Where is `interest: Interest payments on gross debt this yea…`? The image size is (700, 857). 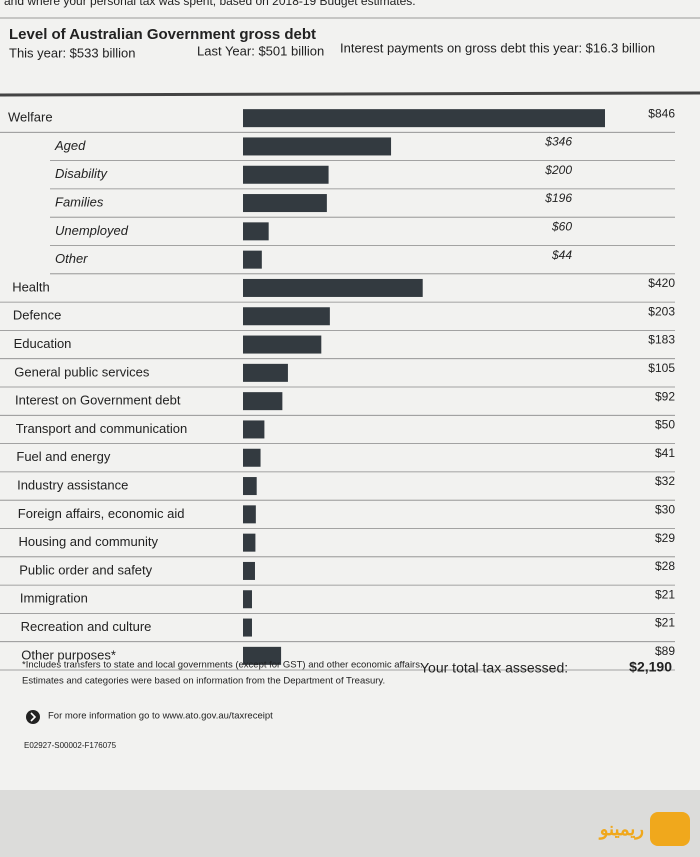
interest: Interest payments on gross debt this yea… is located at coordinates (497, 47).